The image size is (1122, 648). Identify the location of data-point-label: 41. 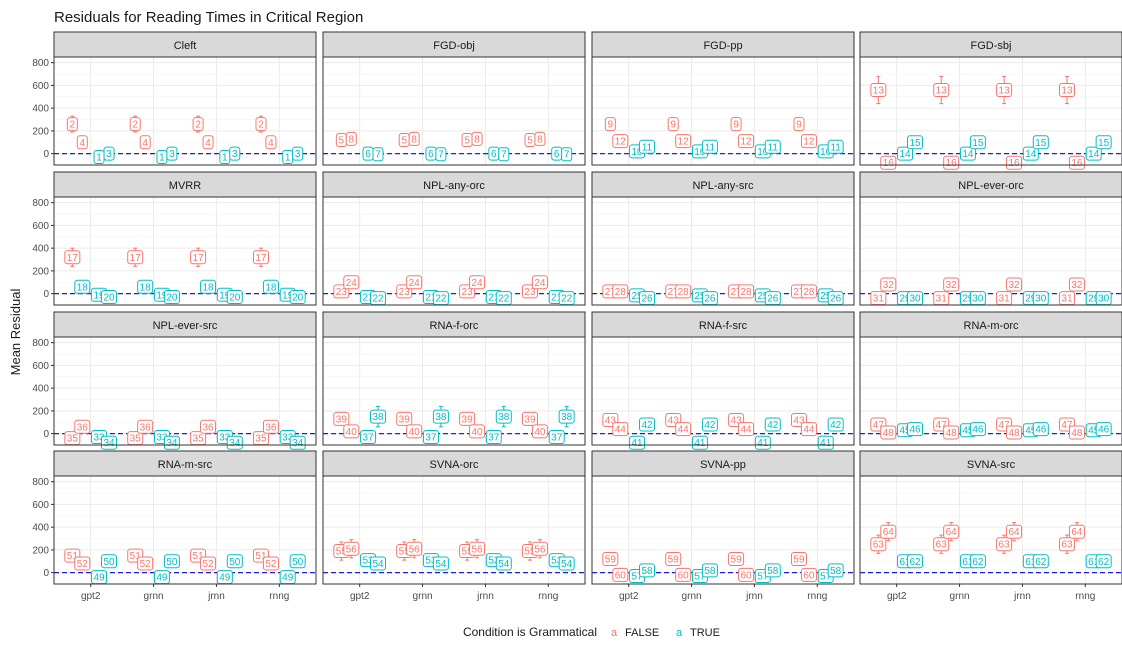
(826, 443).